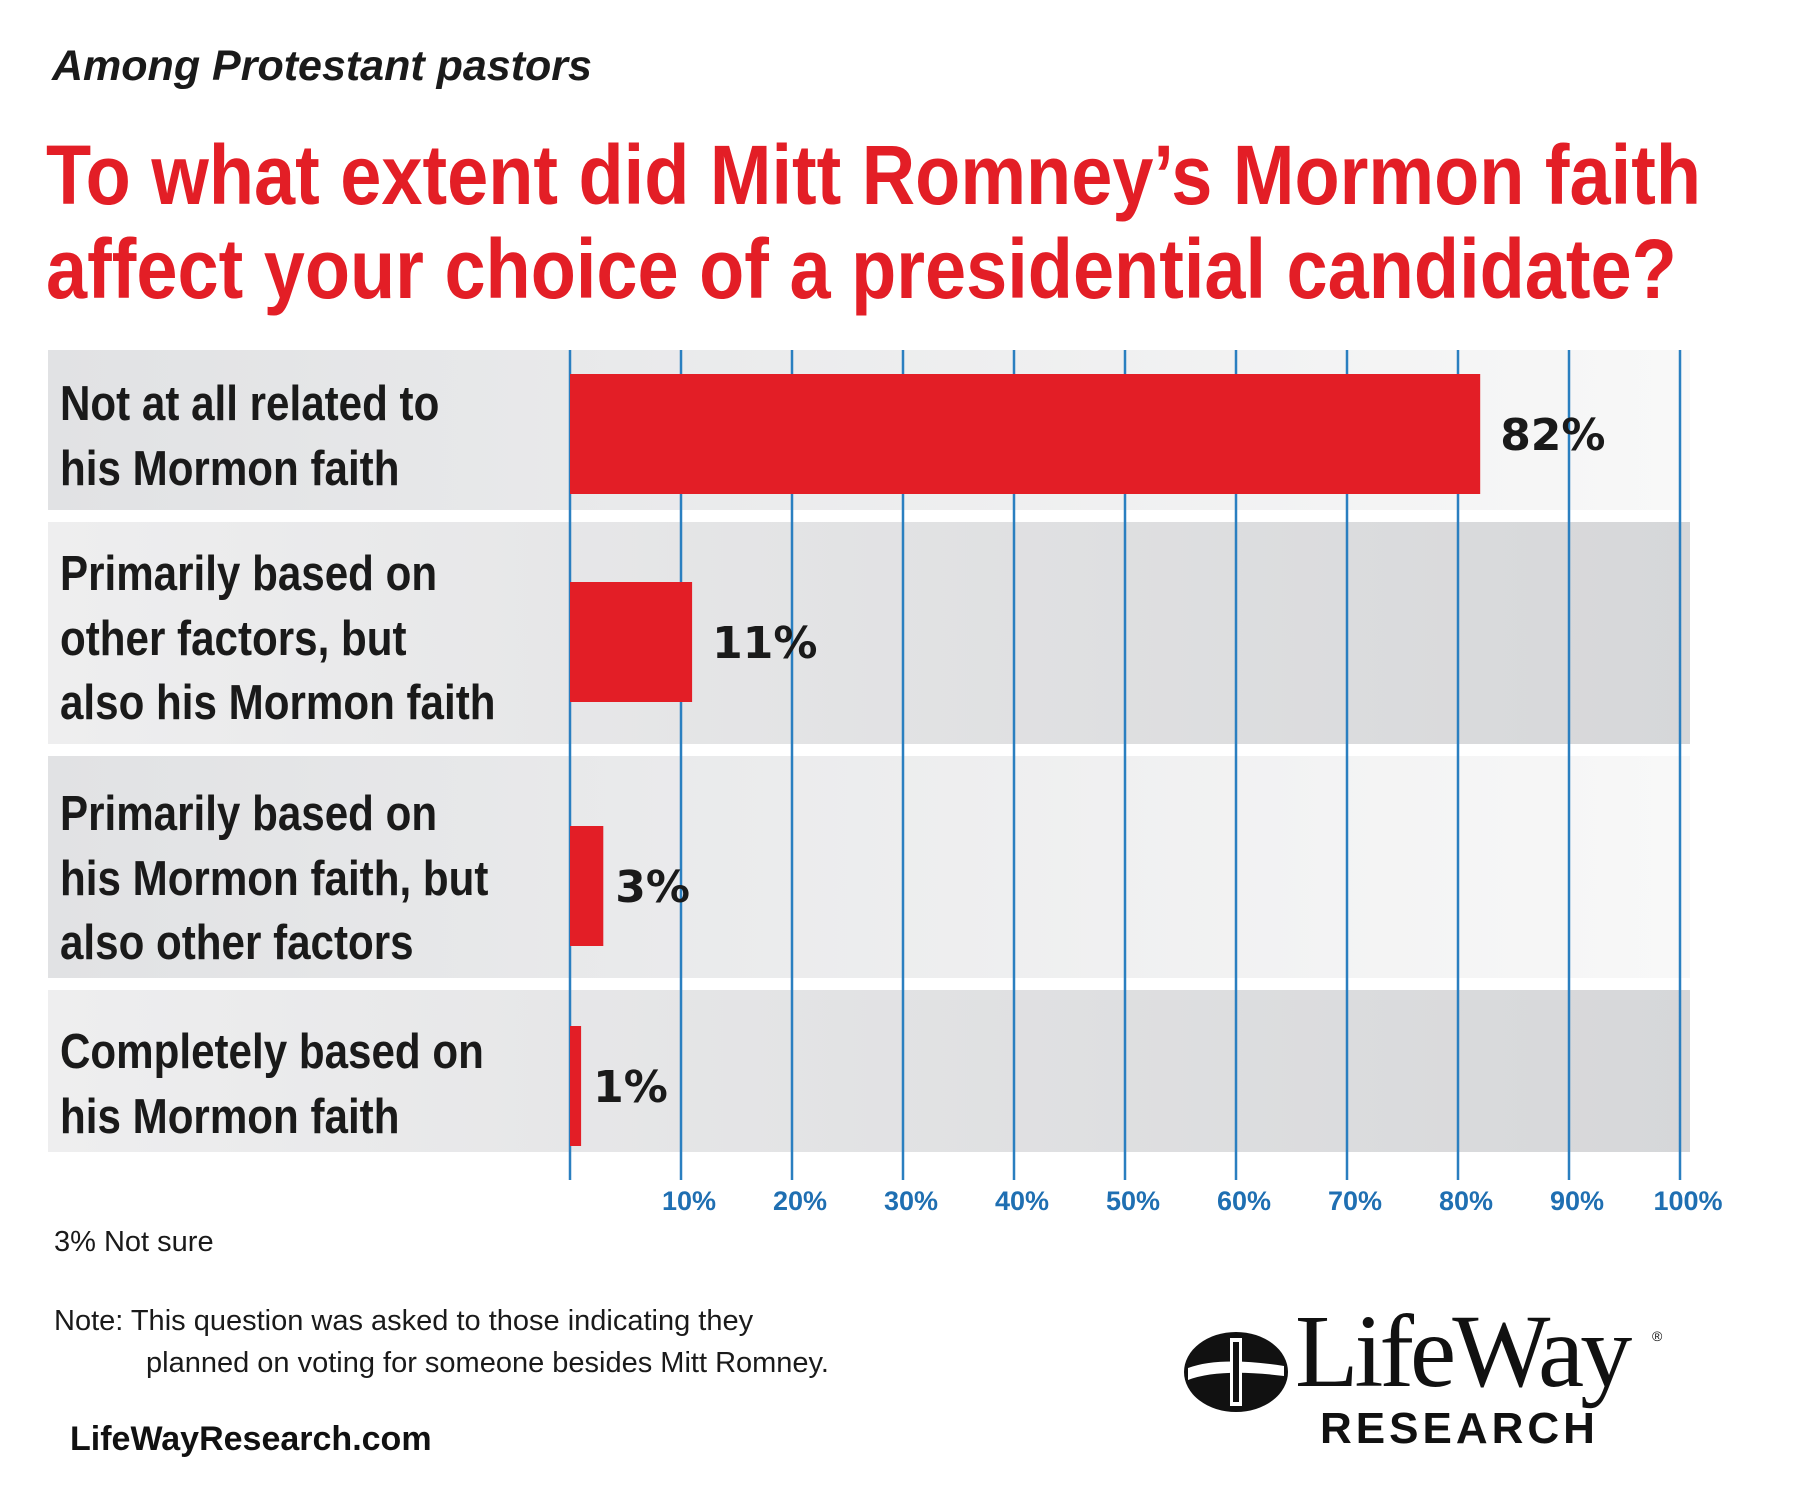  I want to click on x-tick-label: 100%, so click(1687, 1201).